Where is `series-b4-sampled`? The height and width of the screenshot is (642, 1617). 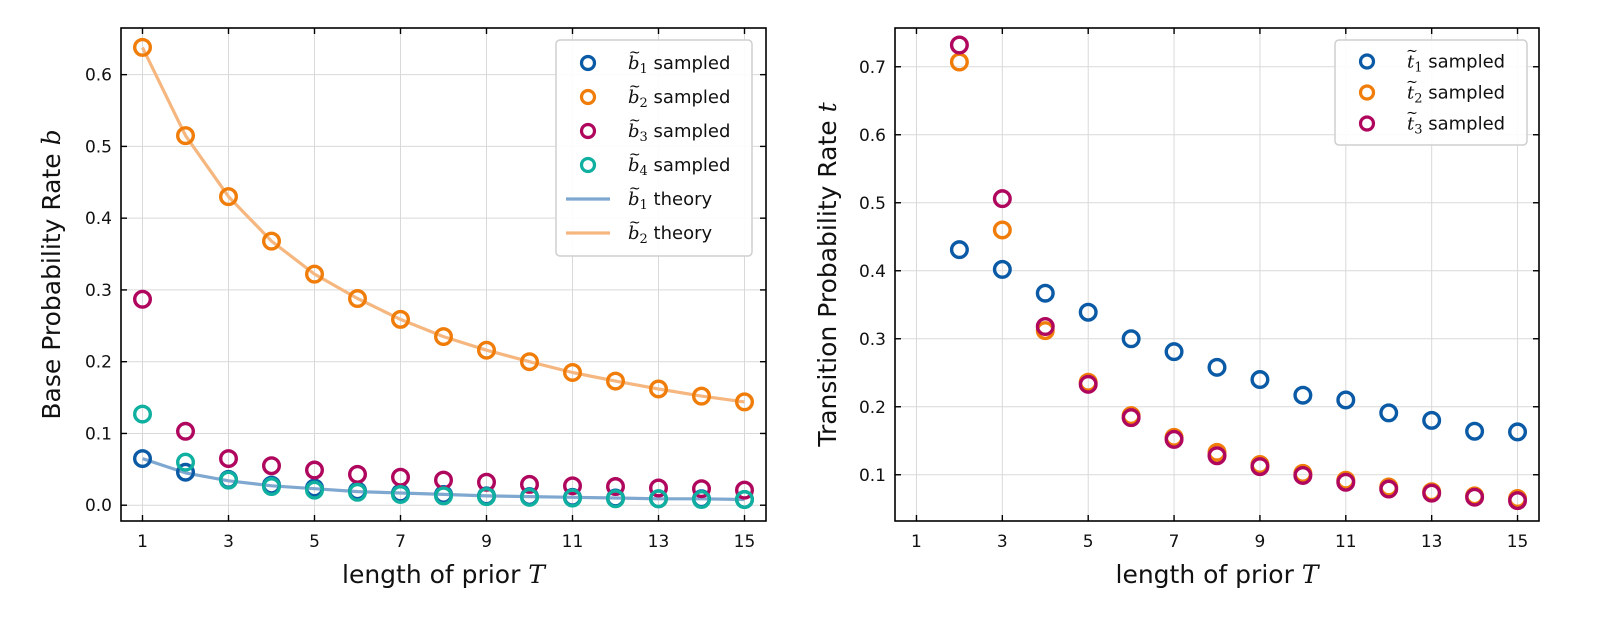
series-b4-sampled is located at coordinates (443, 456).